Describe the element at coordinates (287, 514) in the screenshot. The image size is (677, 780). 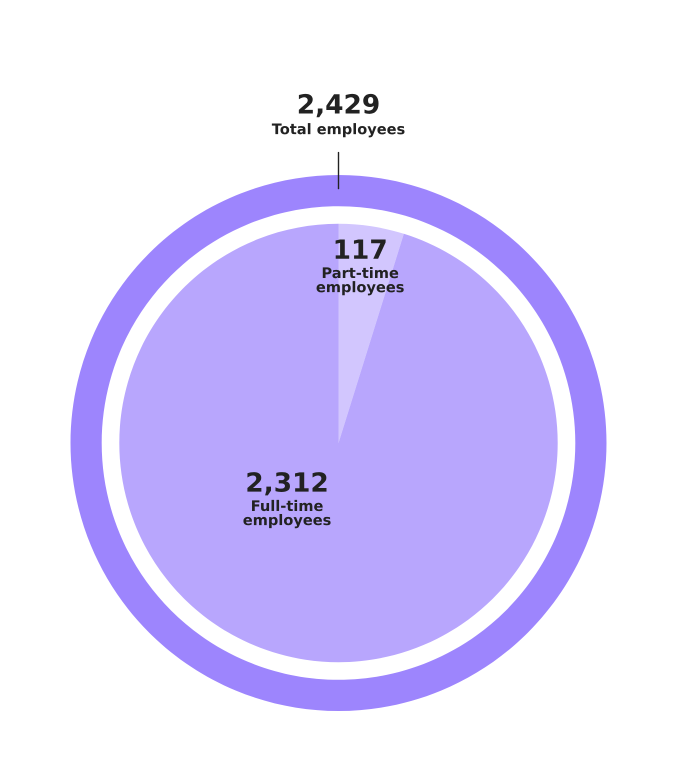
I see `slice-label: Full-time employees` at that location.